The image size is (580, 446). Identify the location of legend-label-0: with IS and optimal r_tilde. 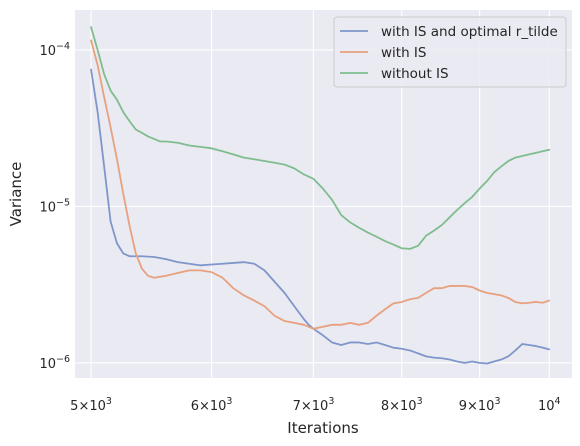
(469, 32).